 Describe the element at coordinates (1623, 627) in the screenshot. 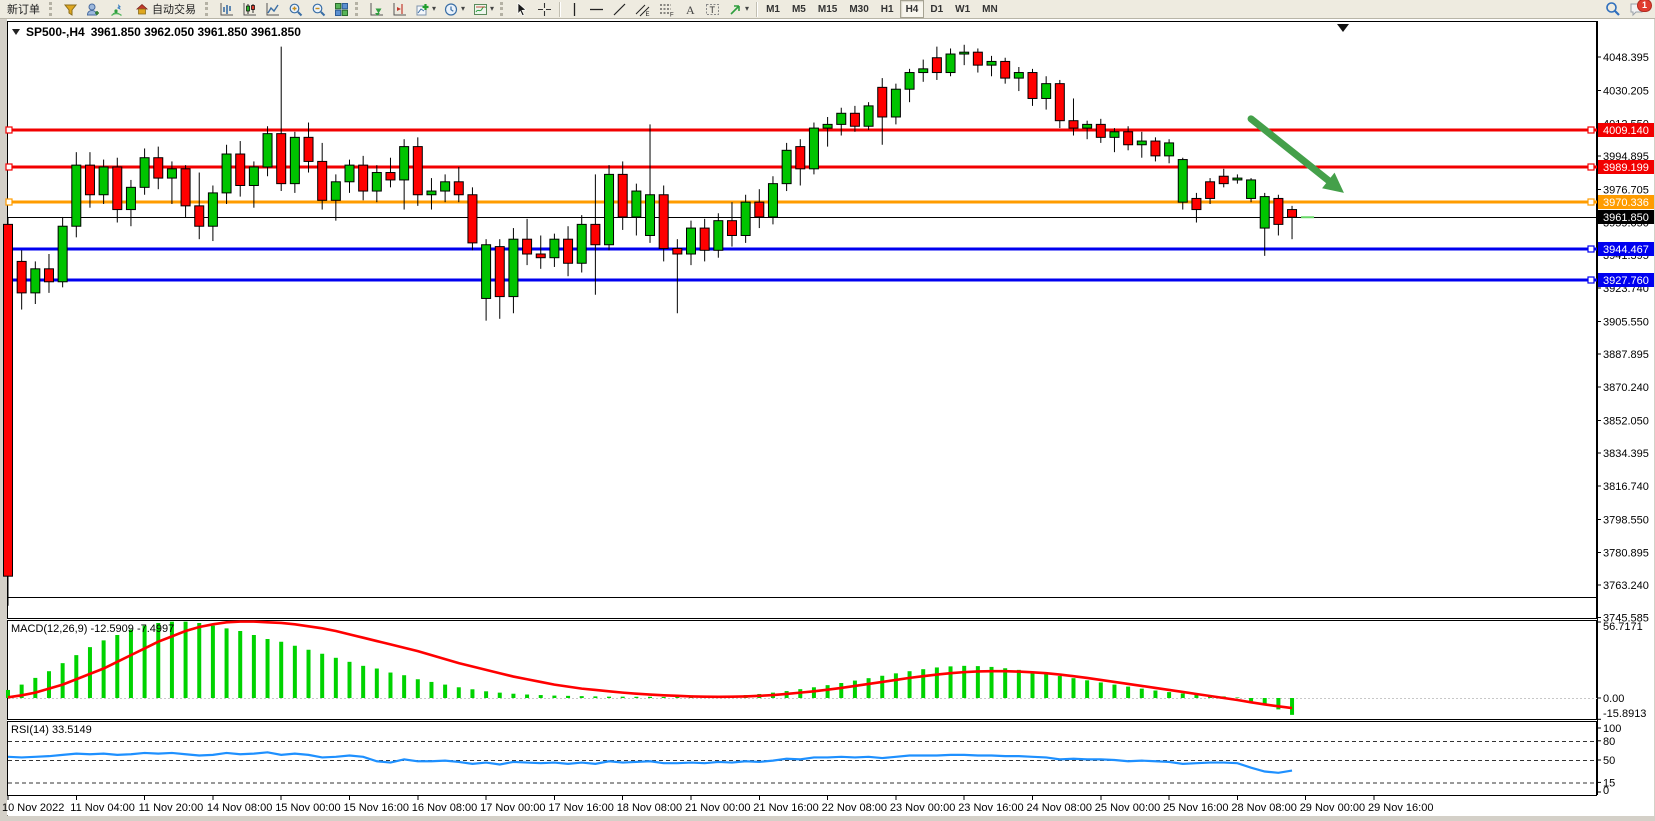

I see `svg-text: 56.7171` at that location.